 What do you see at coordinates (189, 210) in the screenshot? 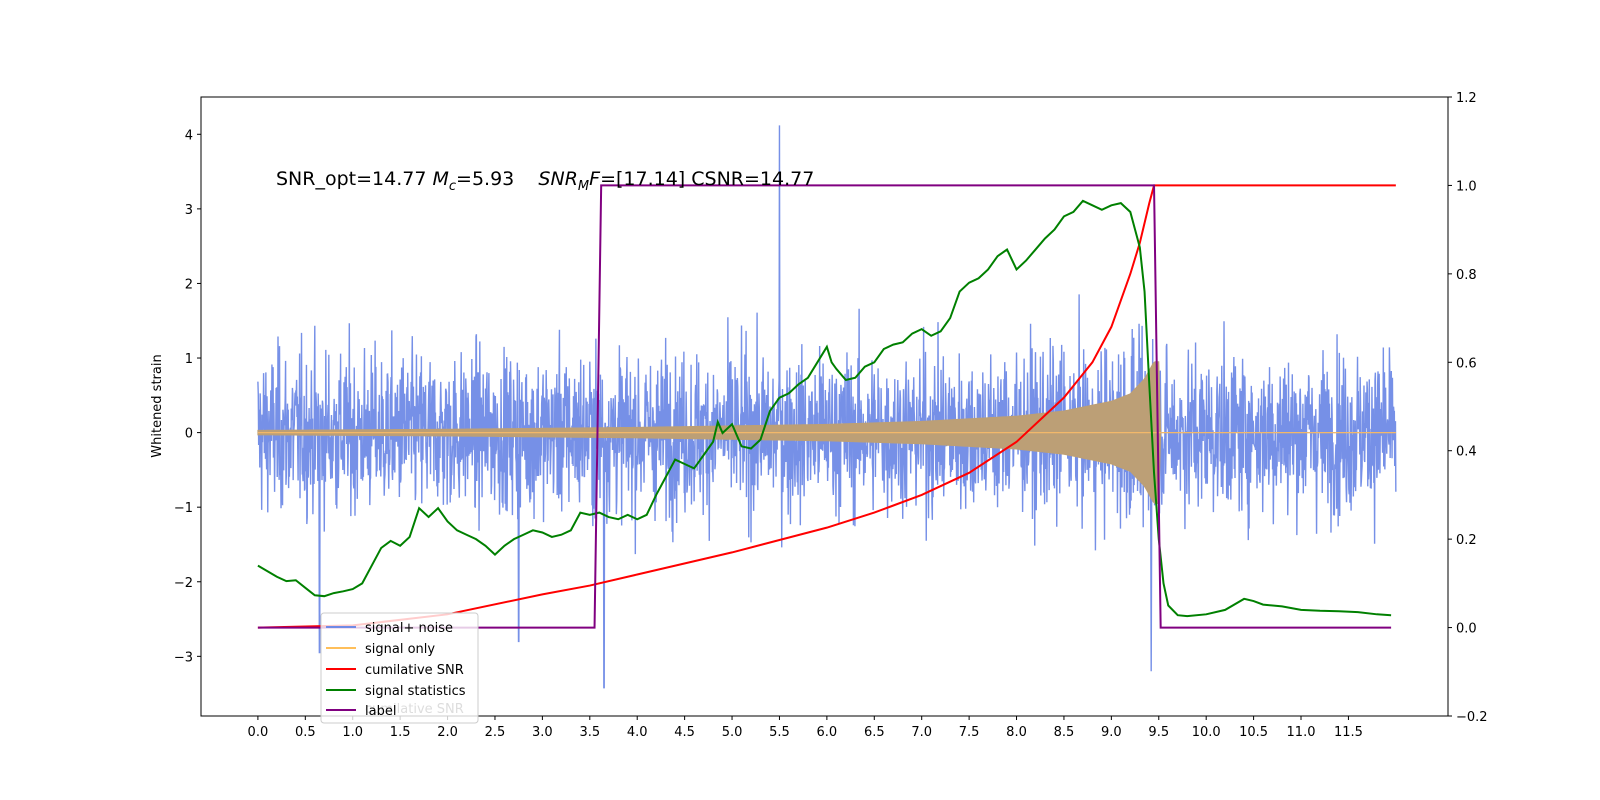
I see `y-tick-label: 3` at bounding box center [189, 210].